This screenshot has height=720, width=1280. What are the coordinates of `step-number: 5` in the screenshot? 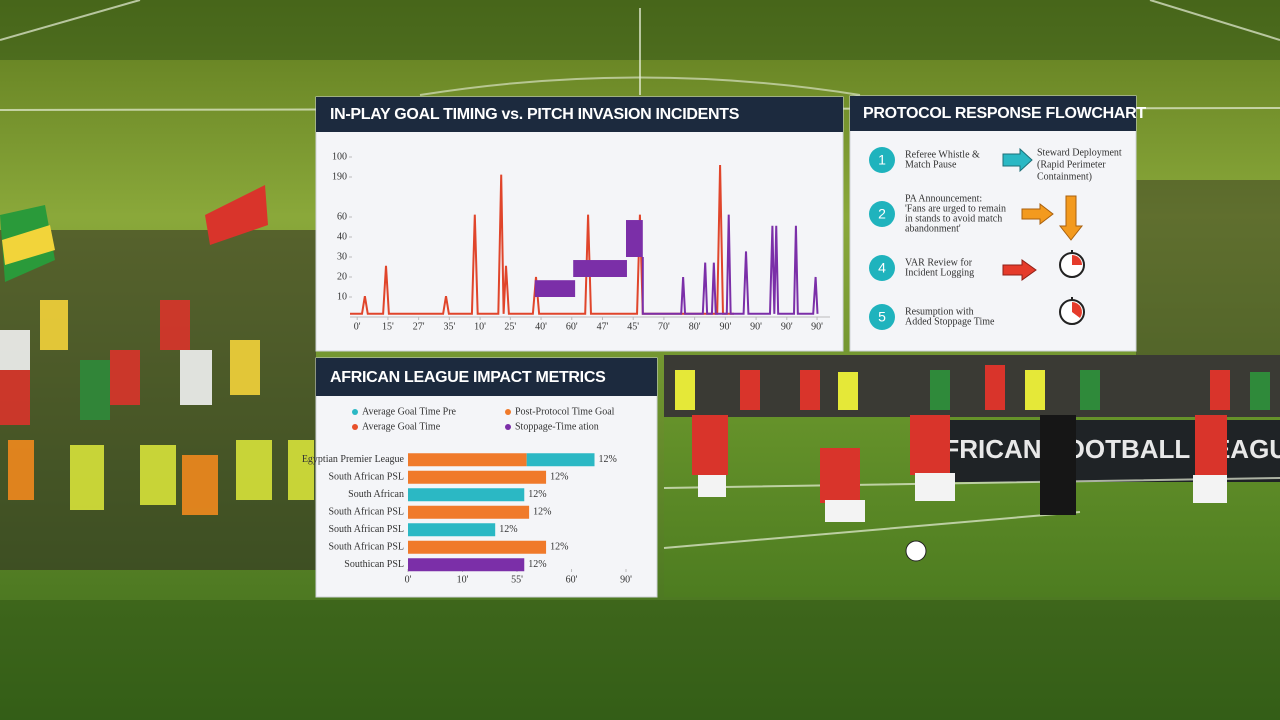 It's located at (882, 317).